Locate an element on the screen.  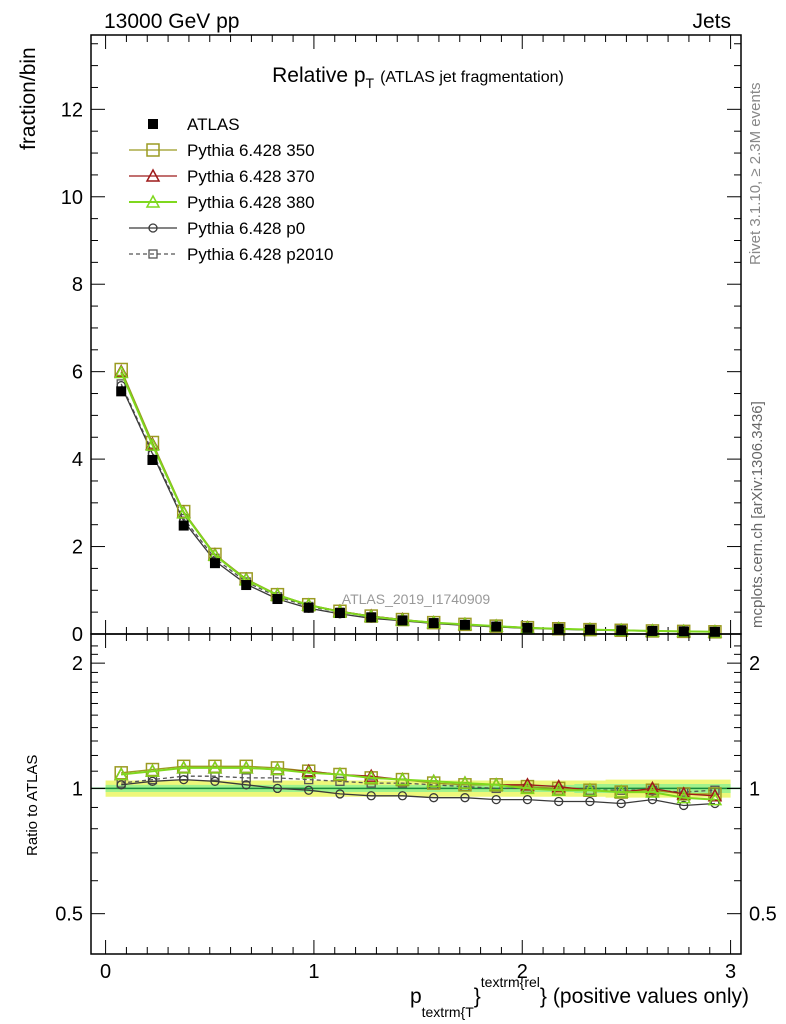
ratio-line-p380 is located at coordinates (418, 783).